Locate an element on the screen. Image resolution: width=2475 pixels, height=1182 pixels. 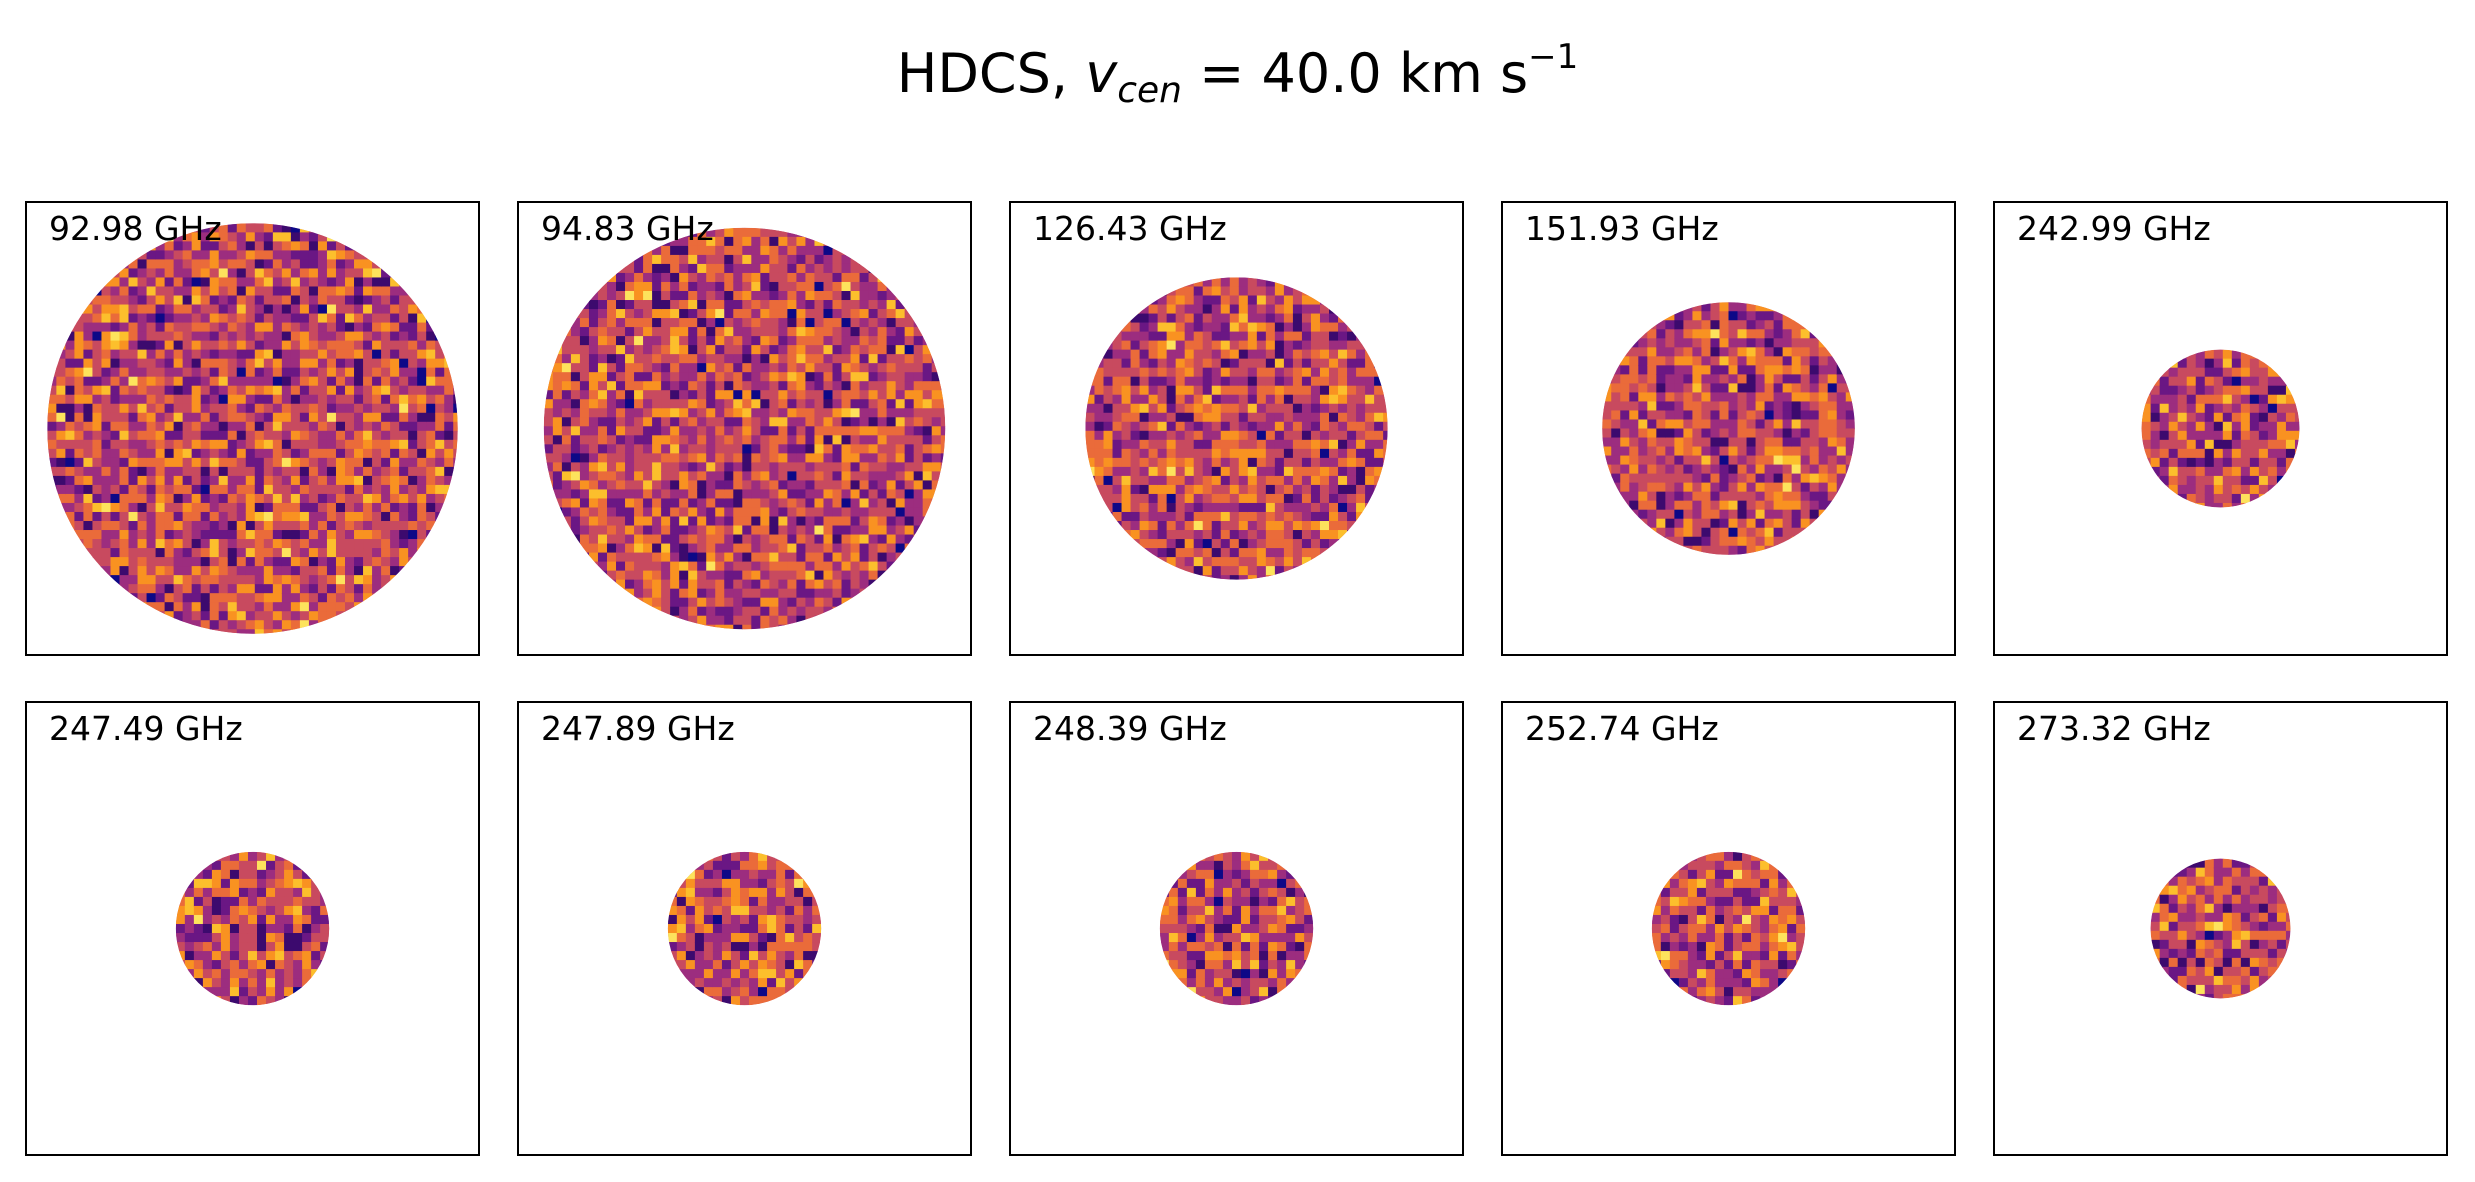
map-panel: 247.49 GHz is located at coordinates (252, 928).